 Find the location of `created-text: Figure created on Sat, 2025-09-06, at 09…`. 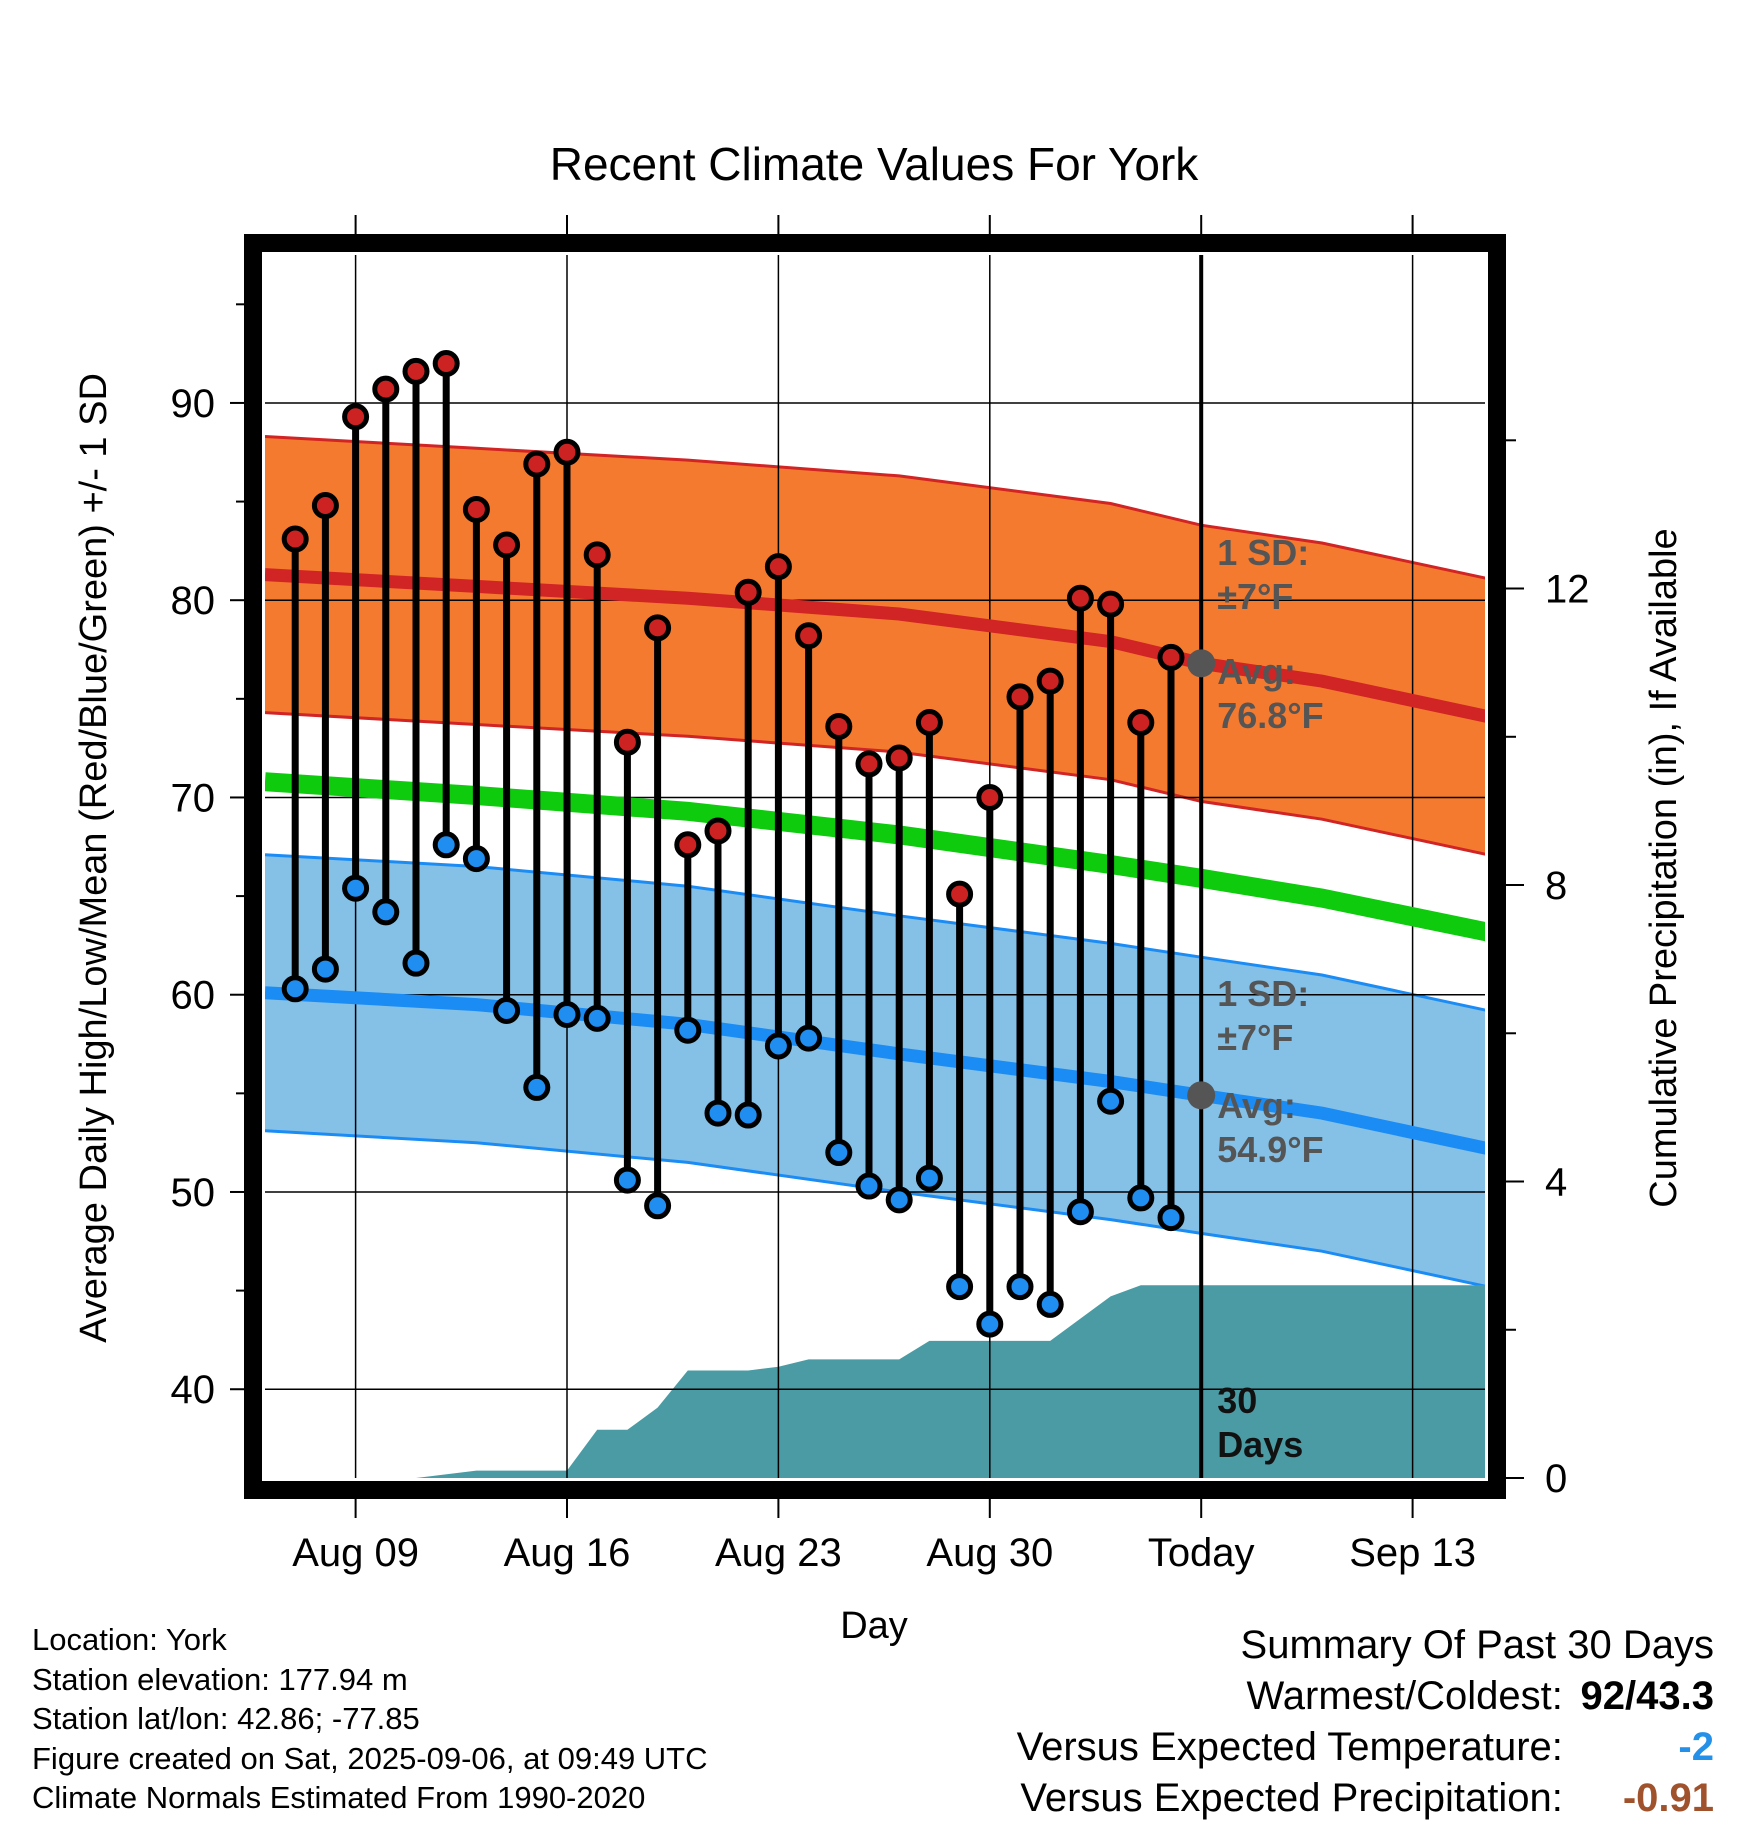

created-text: Figure created on Sat, 2025-09-06, at 09… is located at coordinates (370, 1758).